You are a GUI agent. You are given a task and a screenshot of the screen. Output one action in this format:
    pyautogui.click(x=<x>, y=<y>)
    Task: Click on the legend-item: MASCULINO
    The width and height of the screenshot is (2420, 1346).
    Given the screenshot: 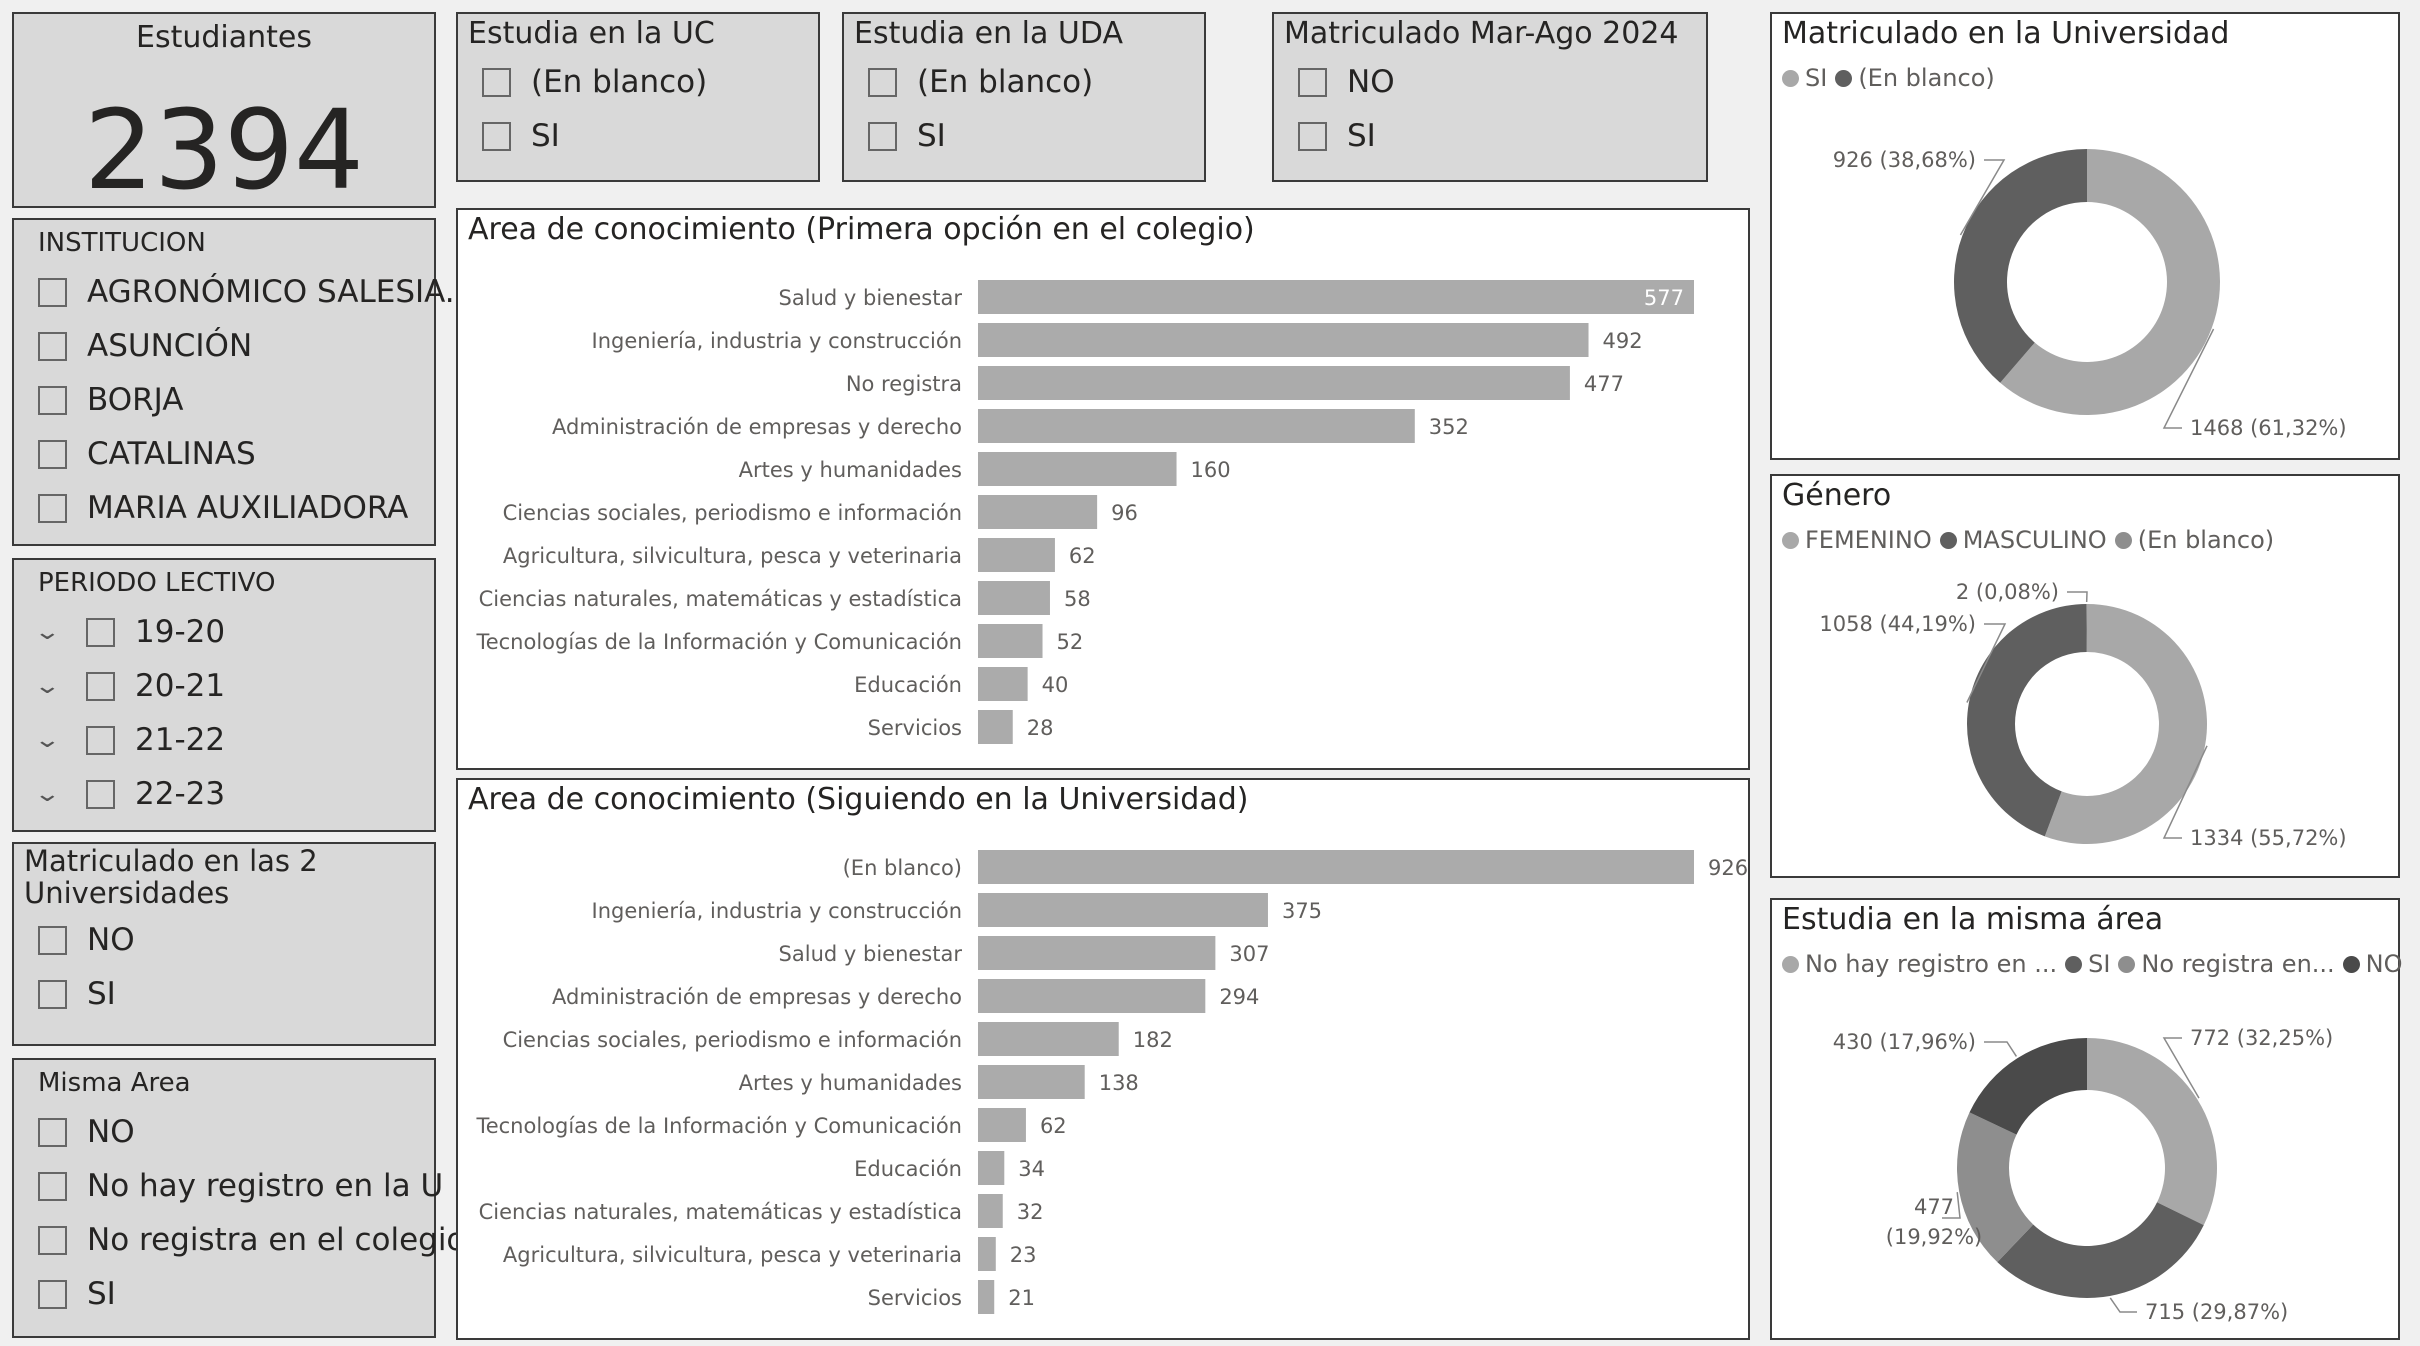 What is the action you would take?
    pyautogui.click(x=2023, y=540)
    